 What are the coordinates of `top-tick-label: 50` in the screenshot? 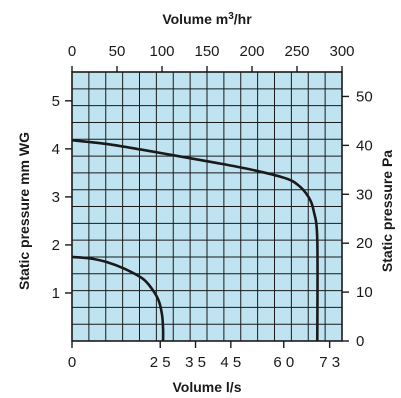 It's located at (117, 51).